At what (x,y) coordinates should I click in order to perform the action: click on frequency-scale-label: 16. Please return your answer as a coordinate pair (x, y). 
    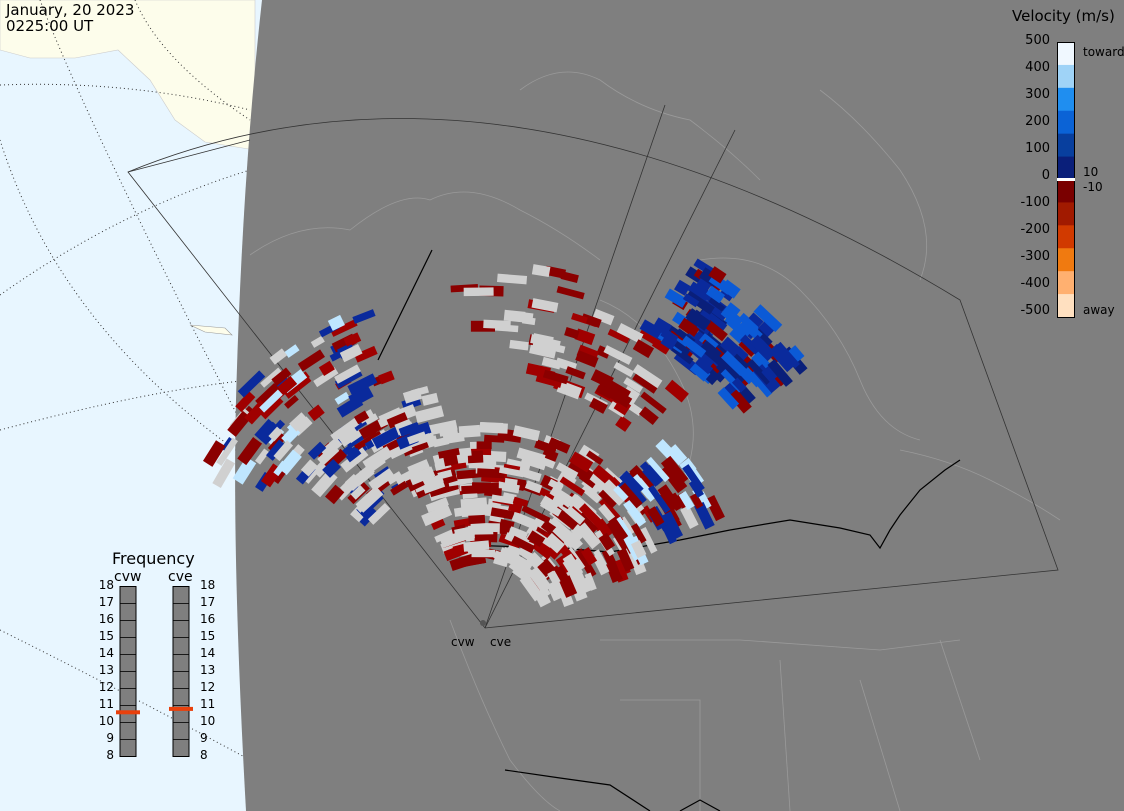
    Looking at the image, I should click on (208, 619).